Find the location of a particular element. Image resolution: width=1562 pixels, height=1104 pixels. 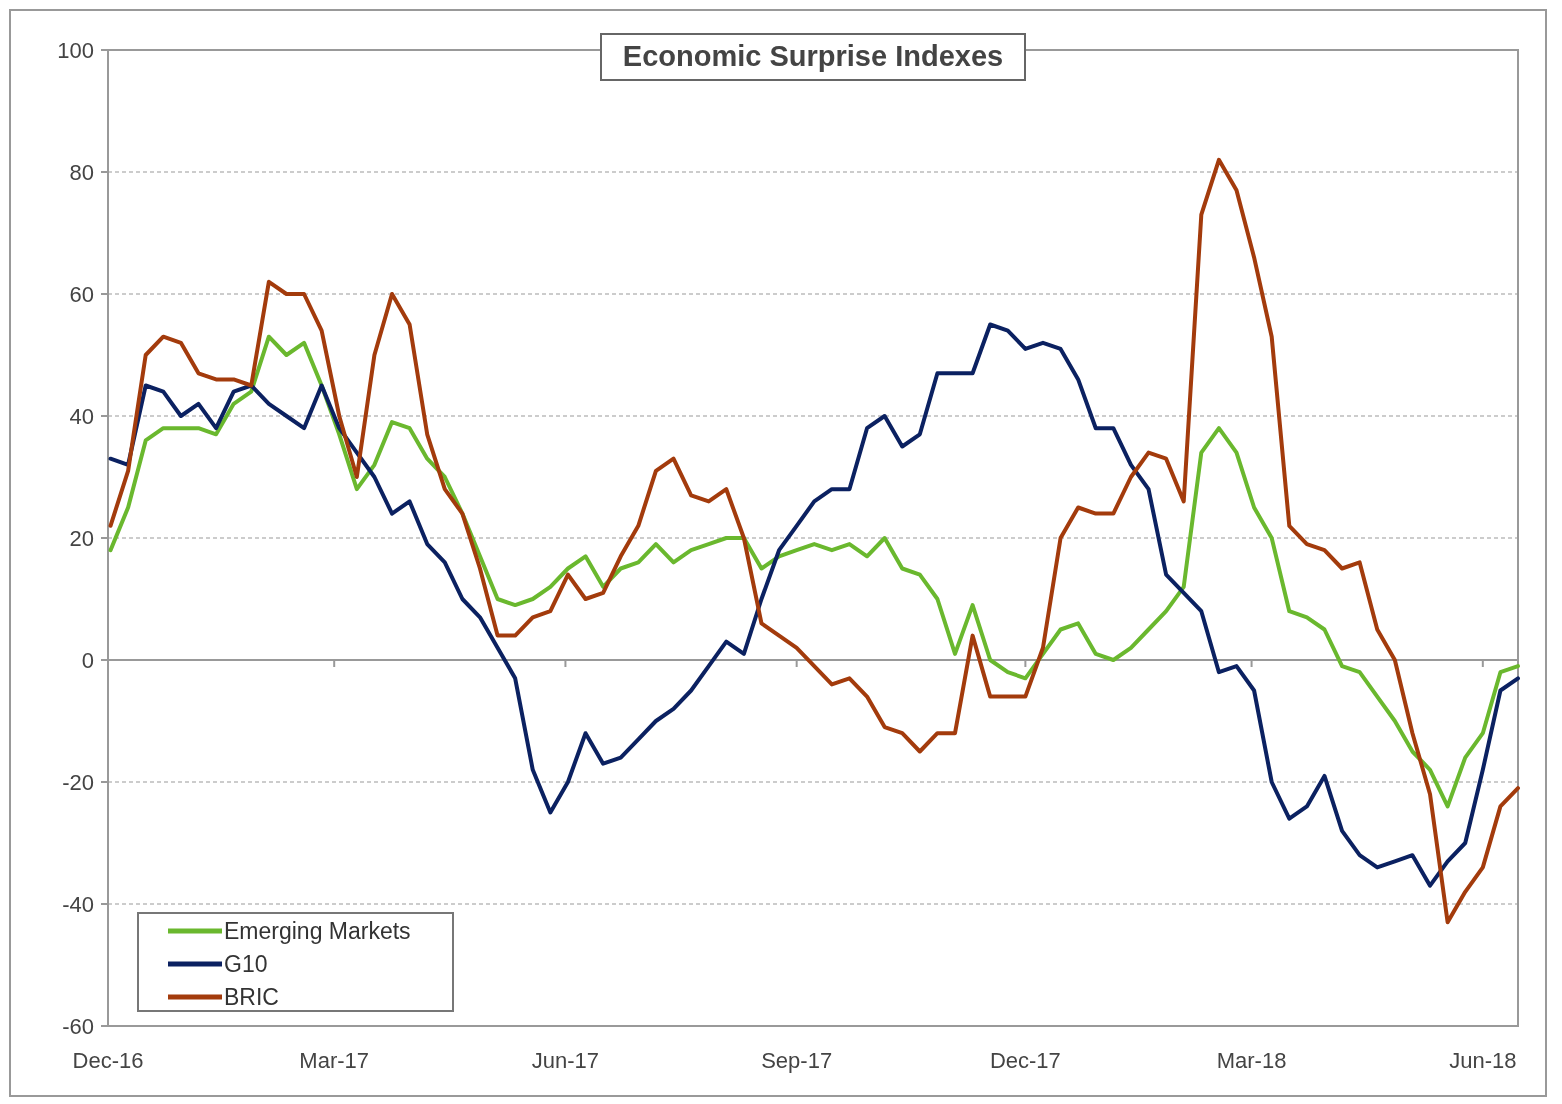

legend-label: Emerging Markets is located at coordinates (317, 931).